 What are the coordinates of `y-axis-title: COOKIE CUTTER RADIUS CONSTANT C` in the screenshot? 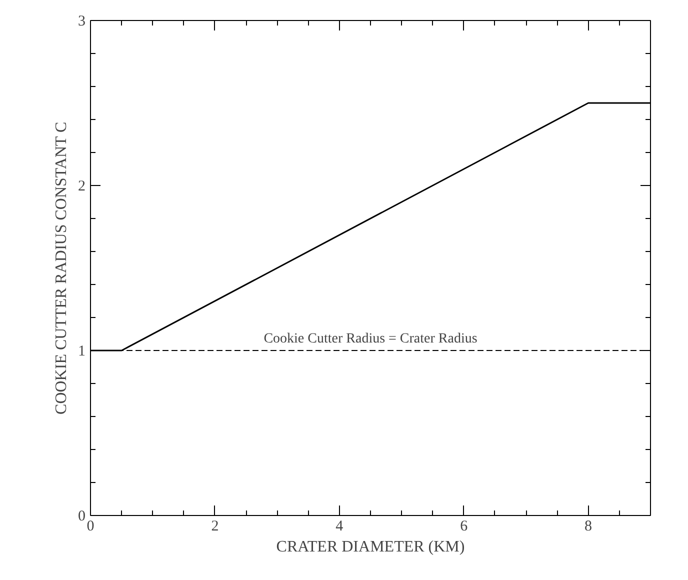 It's located at (61, 268).